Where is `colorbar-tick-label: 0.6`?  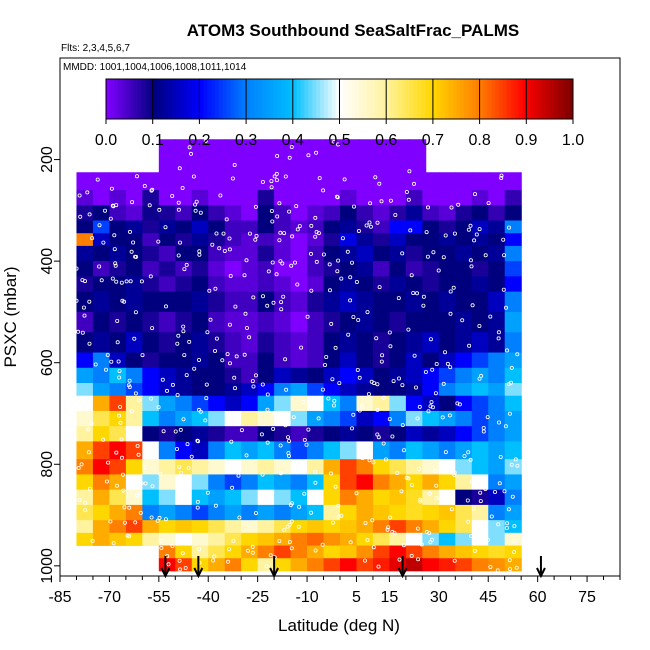
colorbar-tick-label: 0.6 is located at coordinates (386, 140).